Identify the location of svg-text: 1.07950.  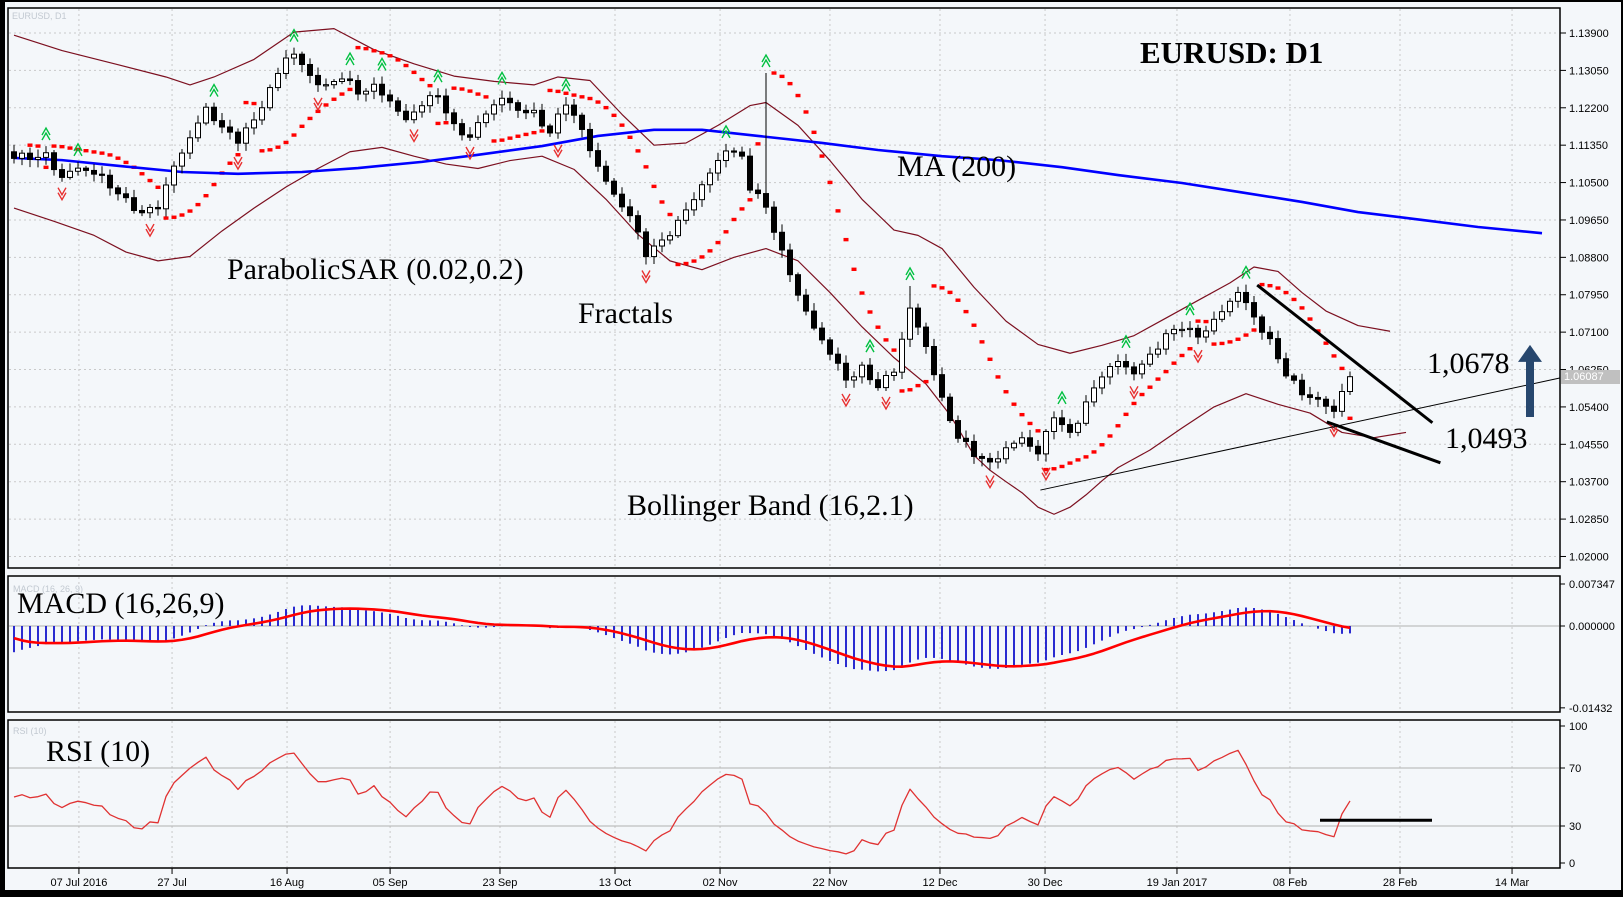
(1589, 296).